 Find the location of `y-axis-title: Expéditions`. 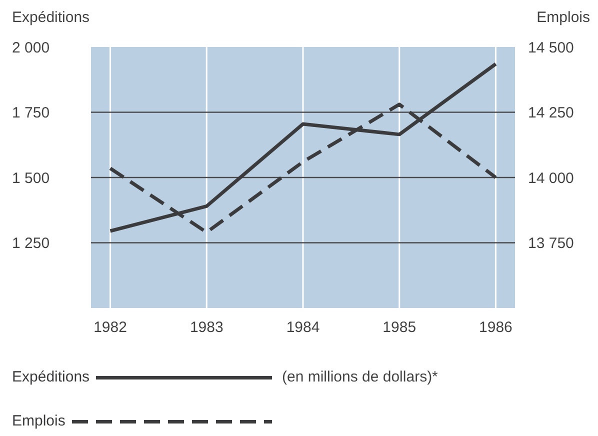

y-axis-title: Expéditions is located at coordinates (51, 17).